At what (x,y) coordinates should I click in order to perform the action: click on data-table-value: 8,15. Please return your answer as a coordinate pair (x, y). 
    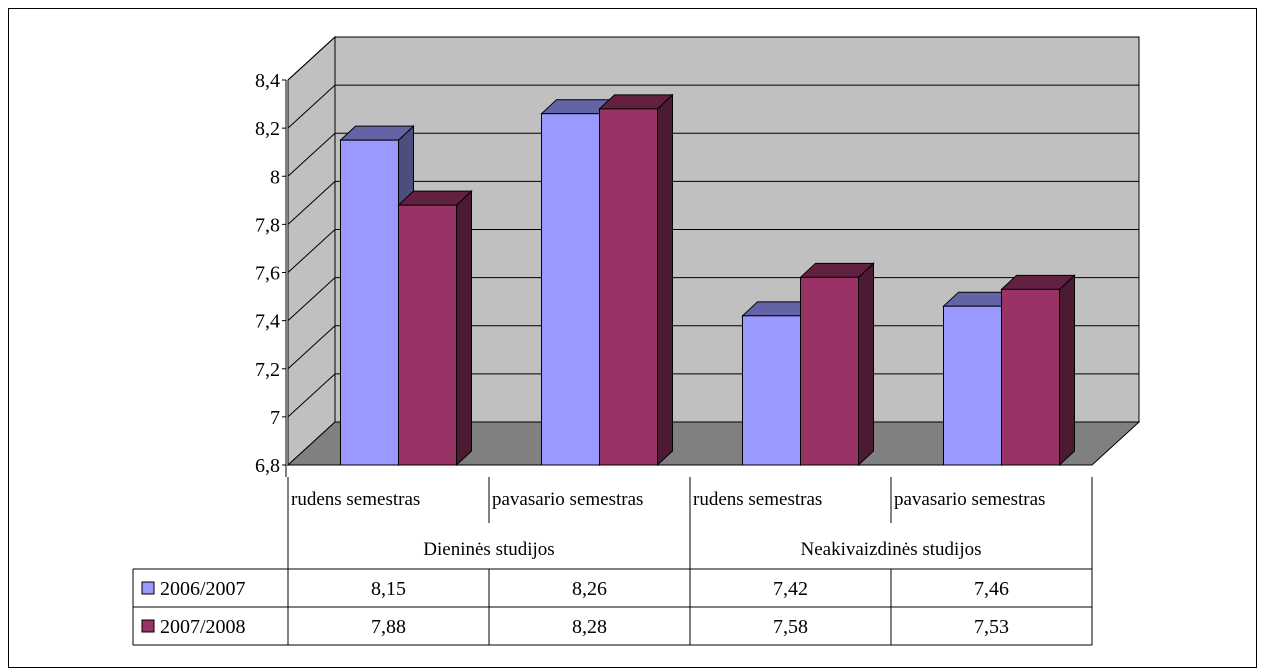
    Looking at the image, I should click on (388, 589).